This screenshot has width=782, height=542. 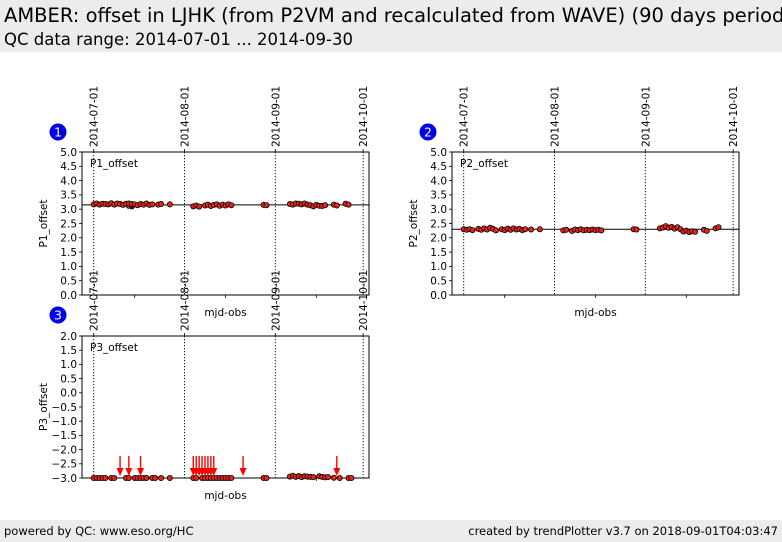 What do you see at coordinates (114, 164) in the screenshot?
I see `panel-label: P1_offset` at bounding box center [114, 164].